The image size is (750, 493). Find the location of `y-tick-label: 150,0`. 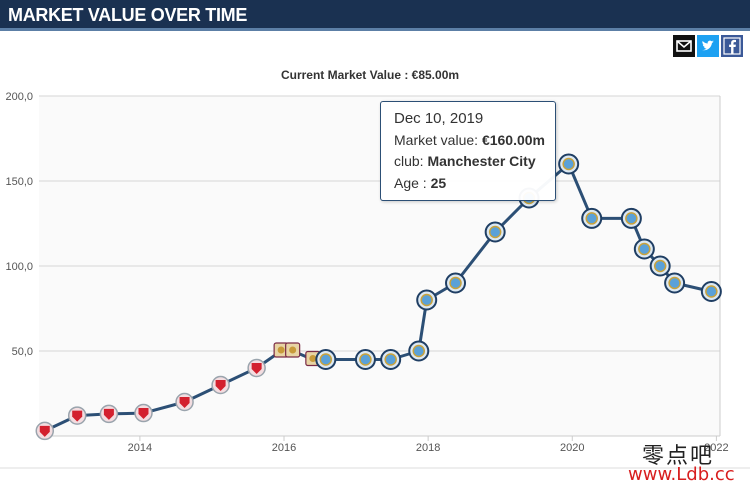

y-tick-label: 150,0 is located at coordinates (19, 182).